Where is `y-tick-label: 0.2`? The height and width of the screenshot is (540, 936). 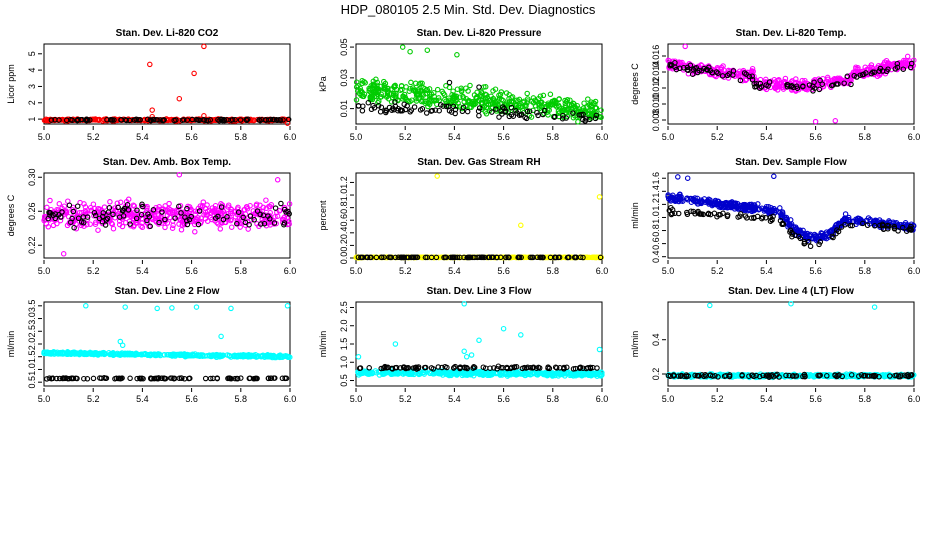 y-tick-label: 0.2 is located at coordinates (344, 245).